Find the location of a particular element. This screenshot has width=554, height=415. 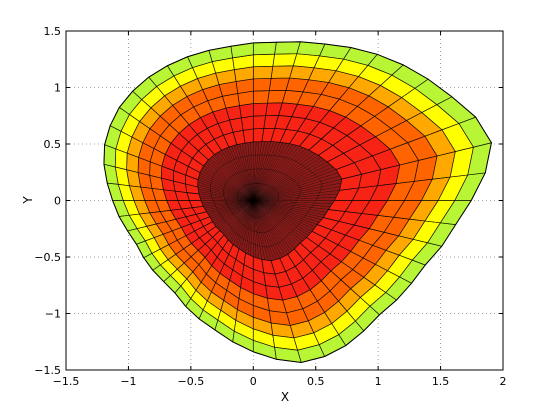

y-tick-label-4: 0.5 is located at coordinates (53, 144).